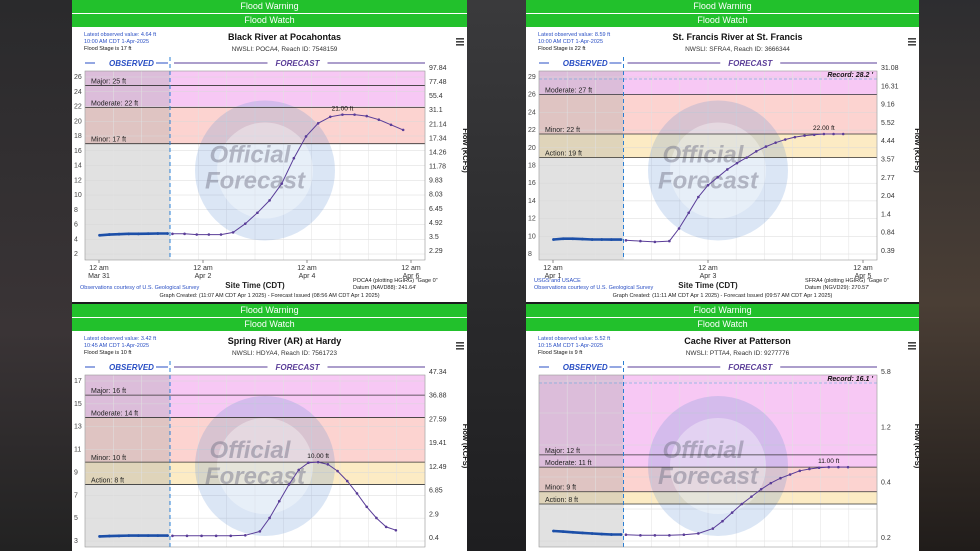 This screenshot has width=980, height=551. Describe the element at coordinates (888, 160) in the screenshot. I see `y-tick-label-right: 3.57` at that location.